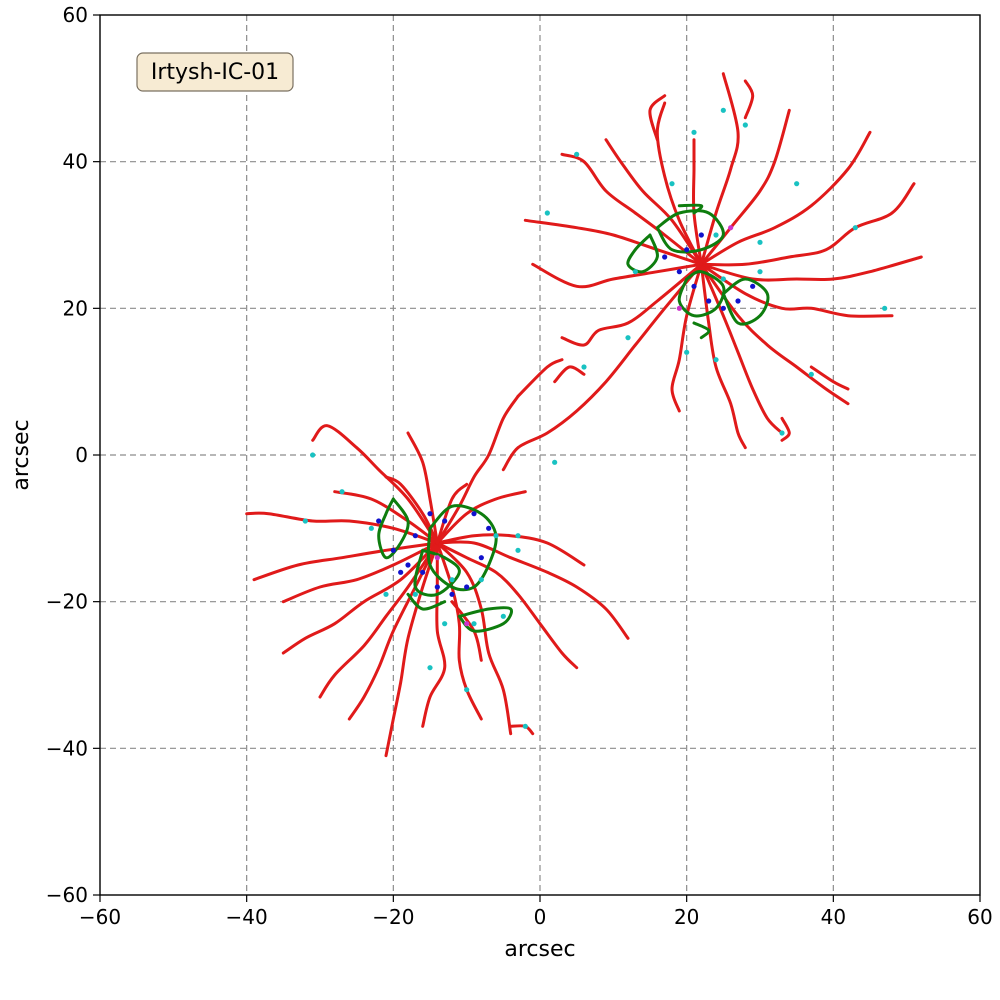  Describe the element at coordinates (81, 455) in the screenshot. I see `y-tick-label: 0` at that location.